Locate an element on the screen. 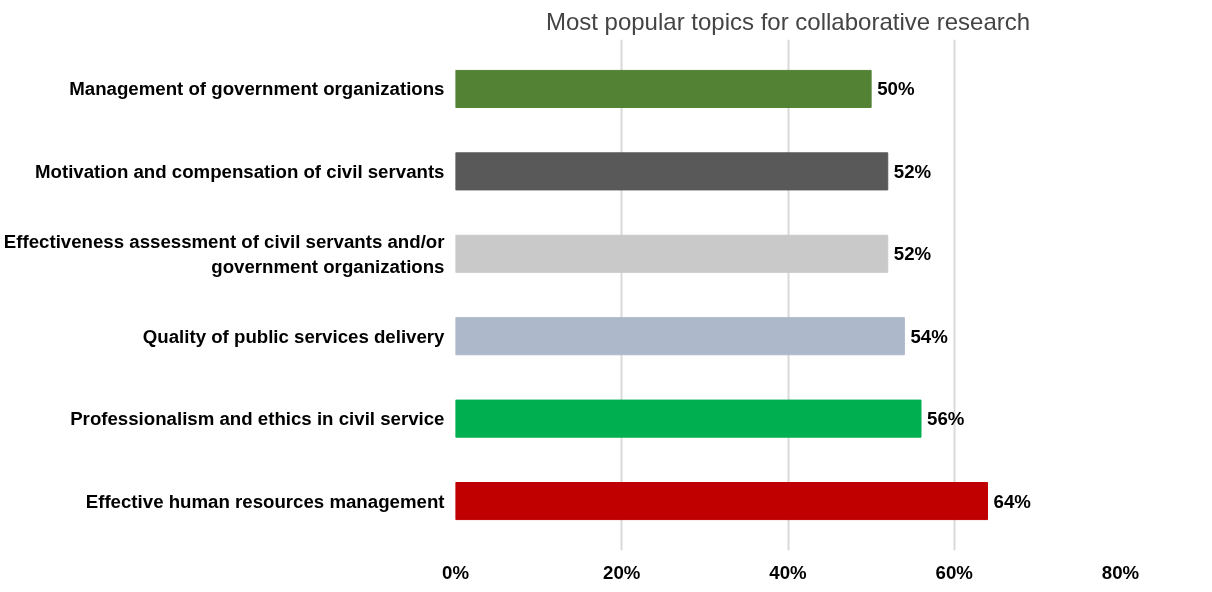 This screenshot has width=1212, height=592. x-tick-label: 80% is located at coordinates (1120, 572).